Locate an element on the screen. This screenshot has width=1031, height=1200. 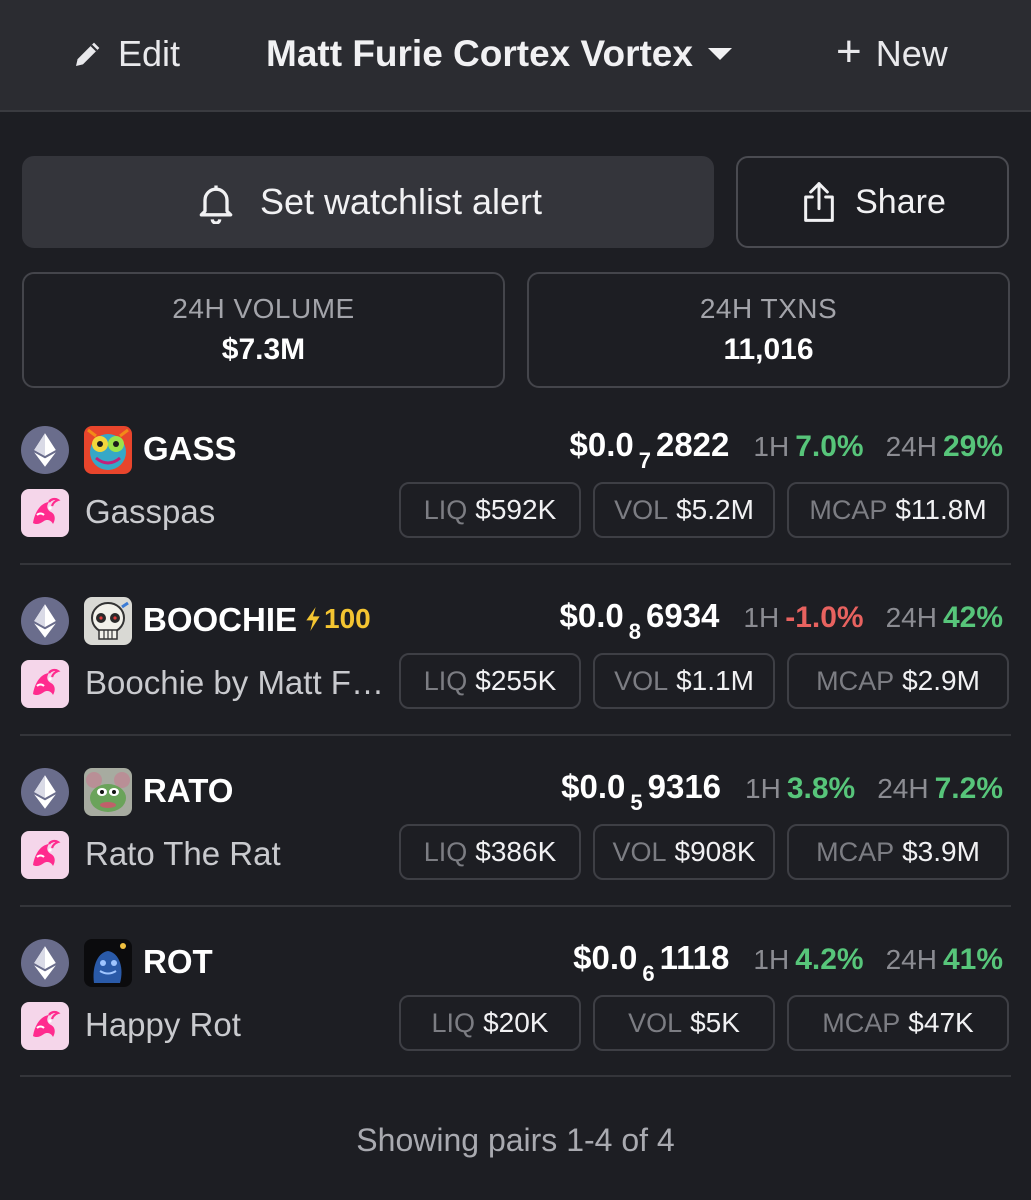
liq-metric: LIQ $592K is located at coordinates (490, 510).